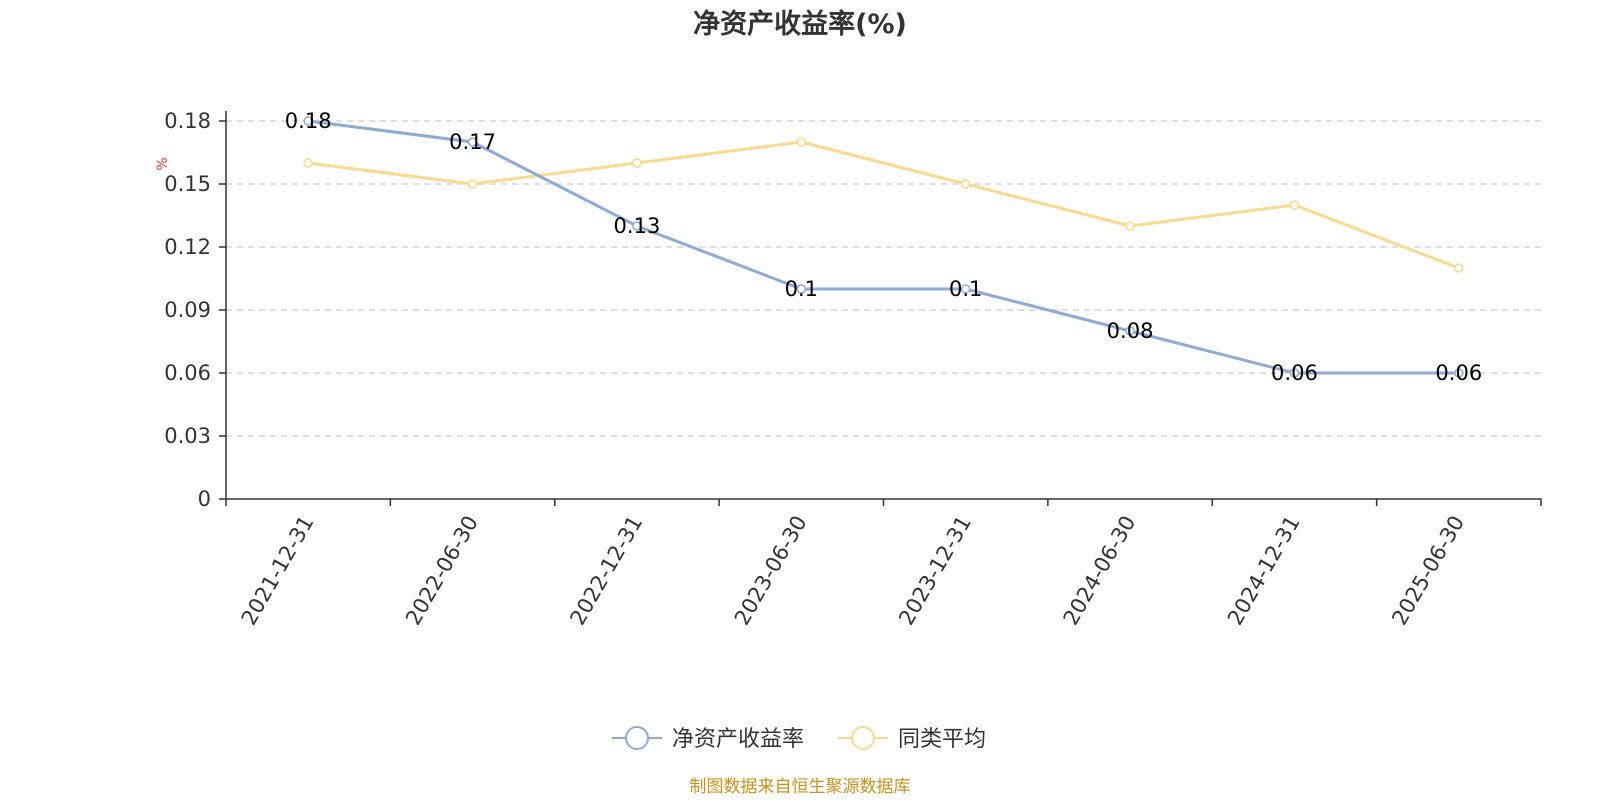  Describe the element at coordinates (187, 184) in the screenshot. I see `y-tick-label: 0.15` at that location.